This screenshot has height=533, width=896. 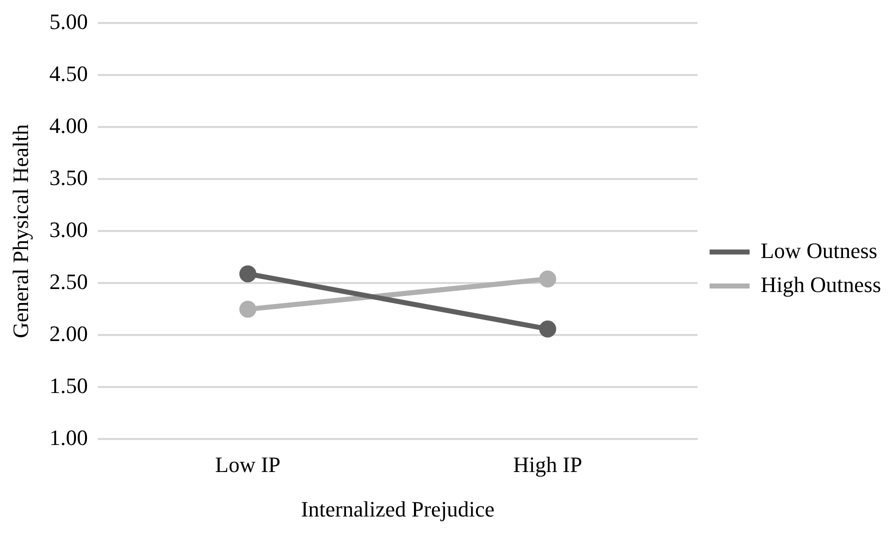 What do you see at coordinates (68, 125) in the screenshot?
I see `y-tick-label: 4.00` at bounding box center [68, 125].